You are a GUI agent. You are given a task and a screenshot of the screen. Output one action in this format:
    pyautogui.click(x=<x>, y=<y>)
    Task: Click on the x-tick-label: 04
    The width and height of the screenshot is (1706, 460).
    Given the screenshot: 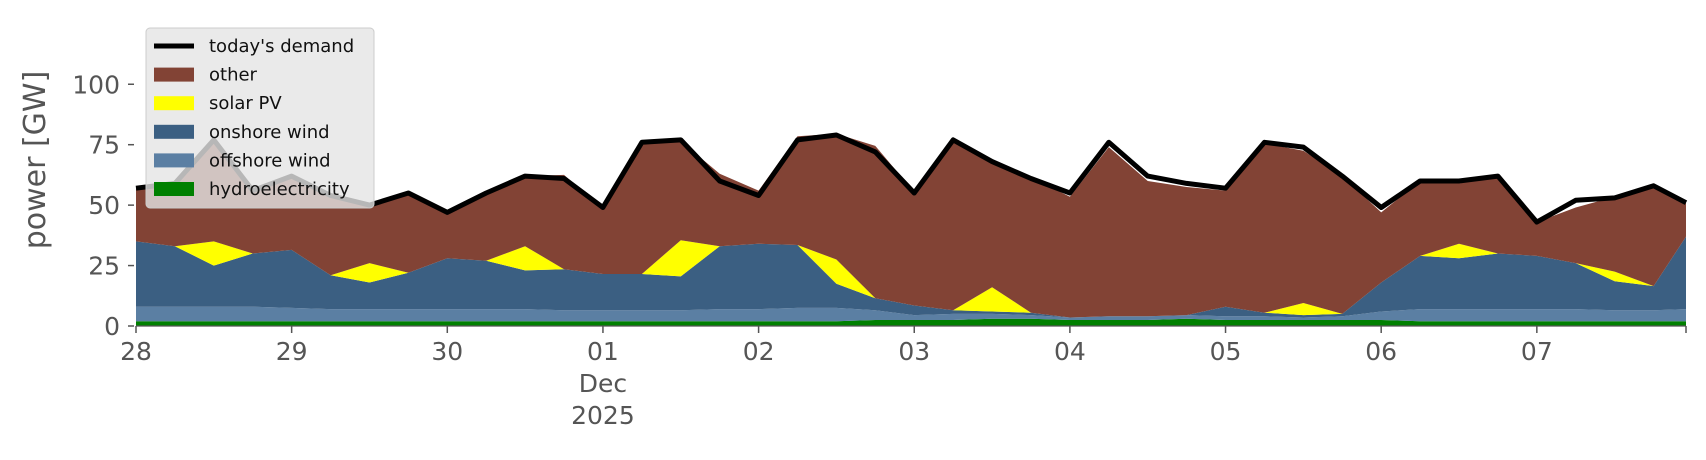 What is the action you would take?
    pyautogui.click(x=1070, y=351)
    